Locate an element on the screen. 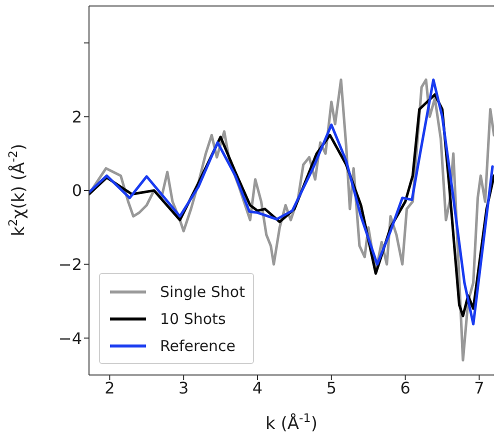  x-tick-label: 6 is located at coordinates (405, 388).